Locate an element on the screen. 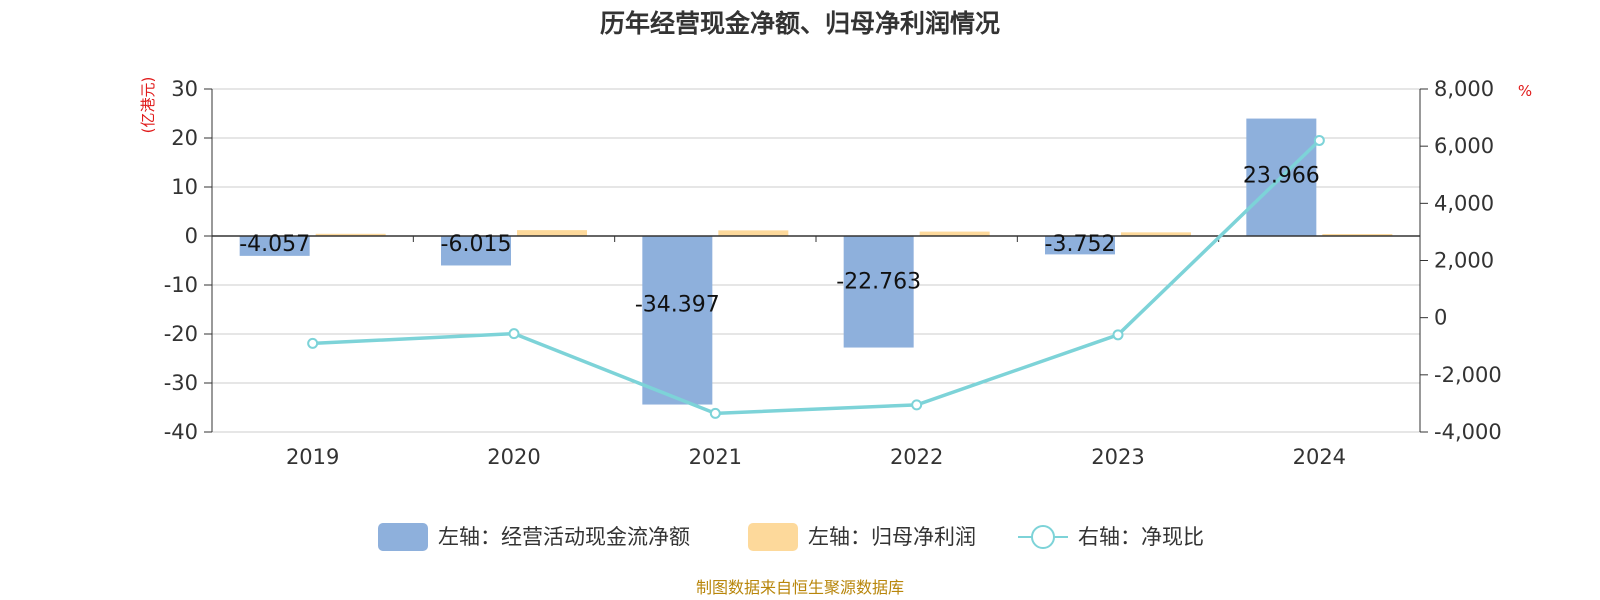  chart-title: 历年经营现金净额、归母净利润情况 is located at coordinates (800, 23).